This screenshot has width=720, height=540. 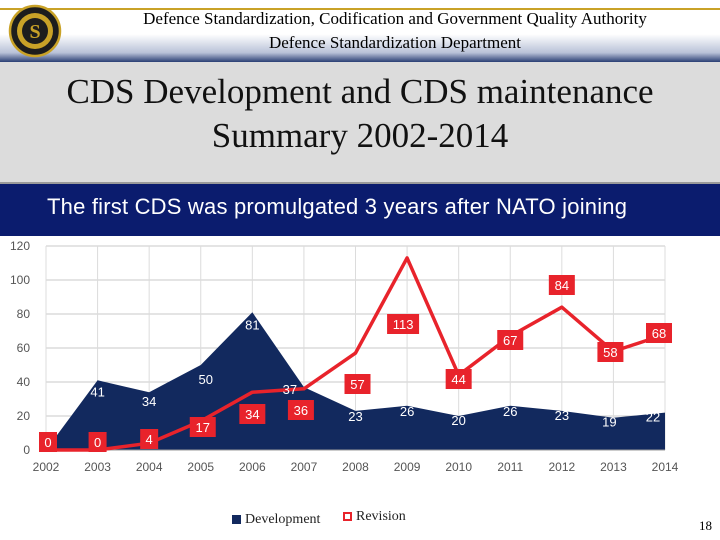 I want to click on development-data-label: 37, so click(x=290, y=389).